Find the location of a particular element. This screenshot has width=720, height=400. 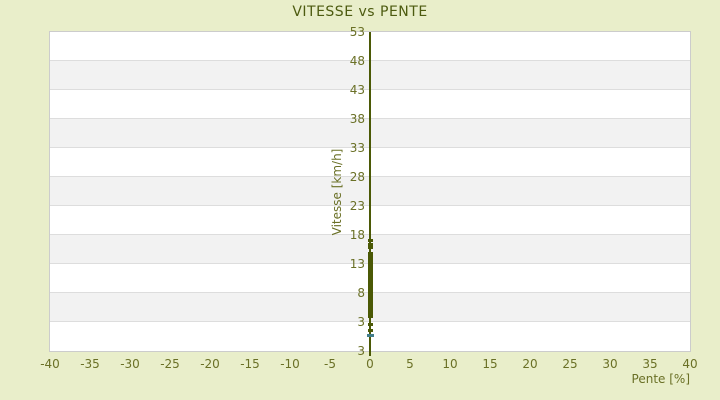

chart-title: VITESSE vs PENTE is located at coordinates (360, 12).